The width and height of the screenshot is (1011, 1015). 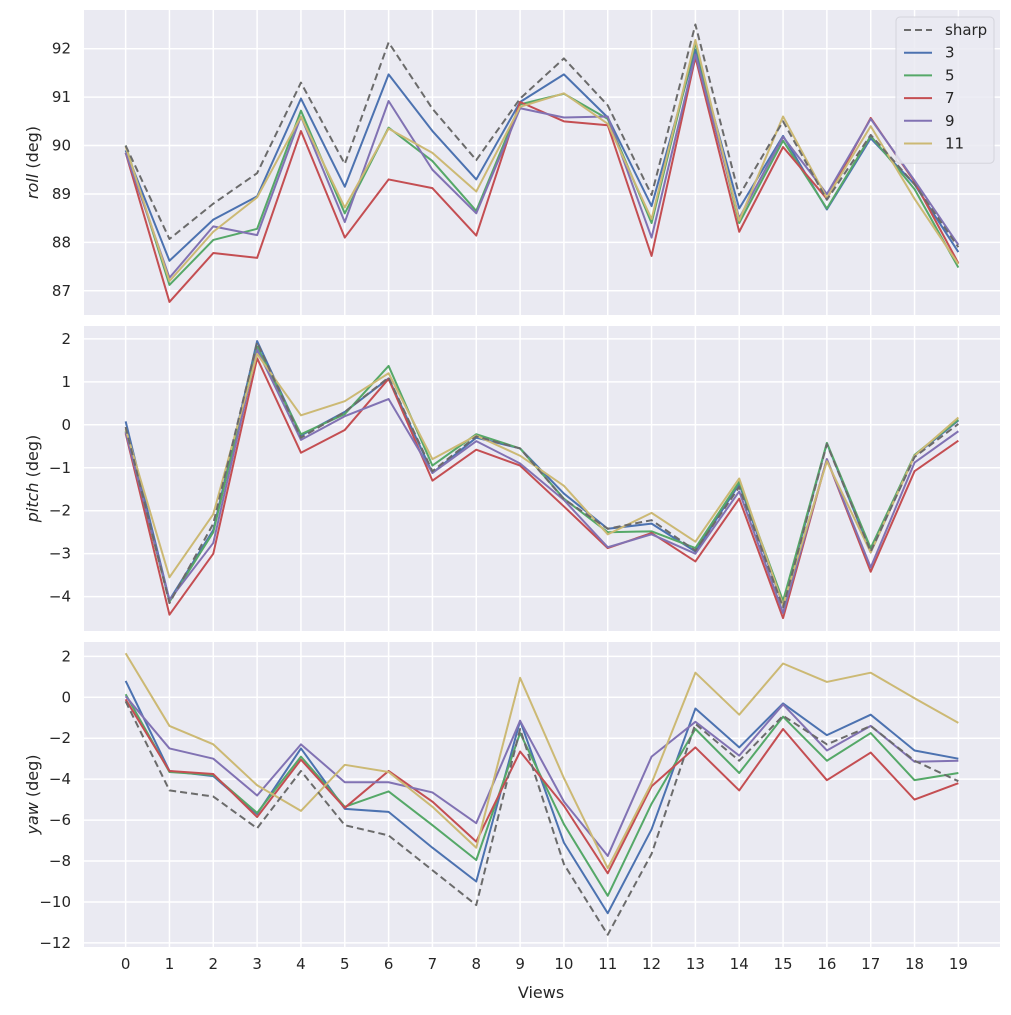 What do you see at coordinates (60, 738) in the screenshot?
I see `yaw-y-tick-label: −2` at bounding box center [60, 738].